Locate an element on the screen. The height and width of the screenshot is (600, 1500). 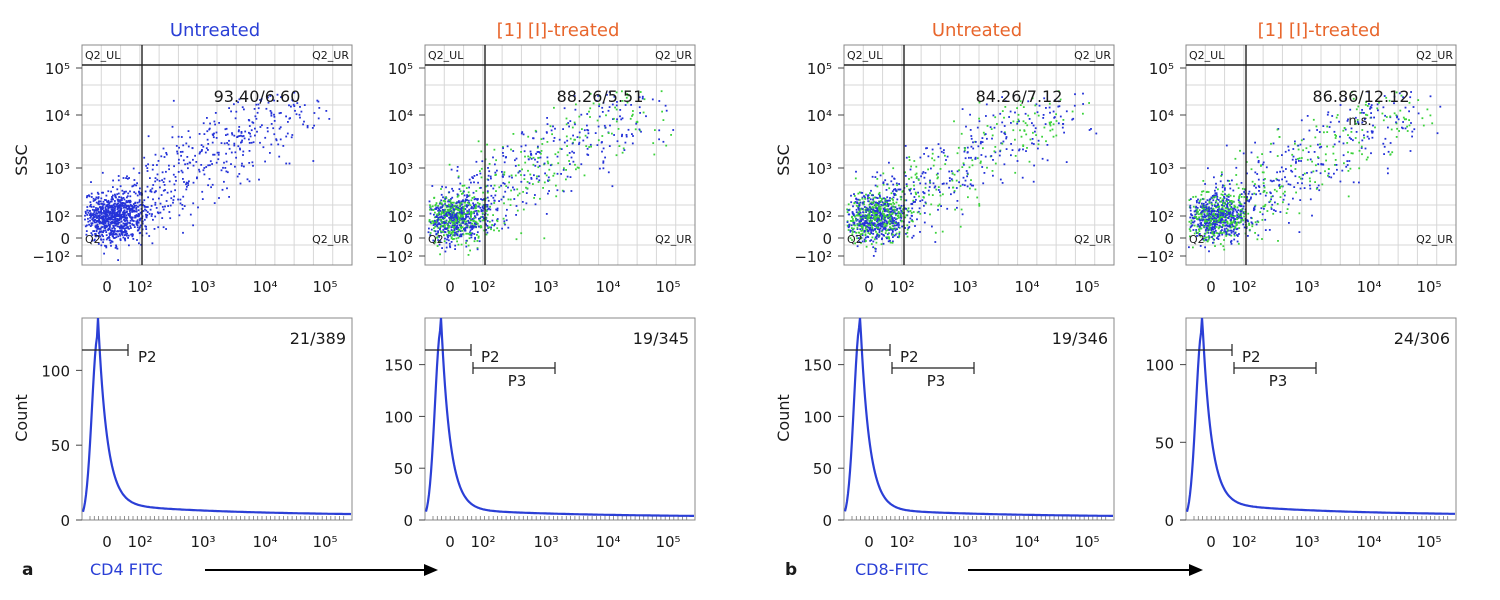
y-tick-label: 10⁴ is located at coordinates (819, 116).